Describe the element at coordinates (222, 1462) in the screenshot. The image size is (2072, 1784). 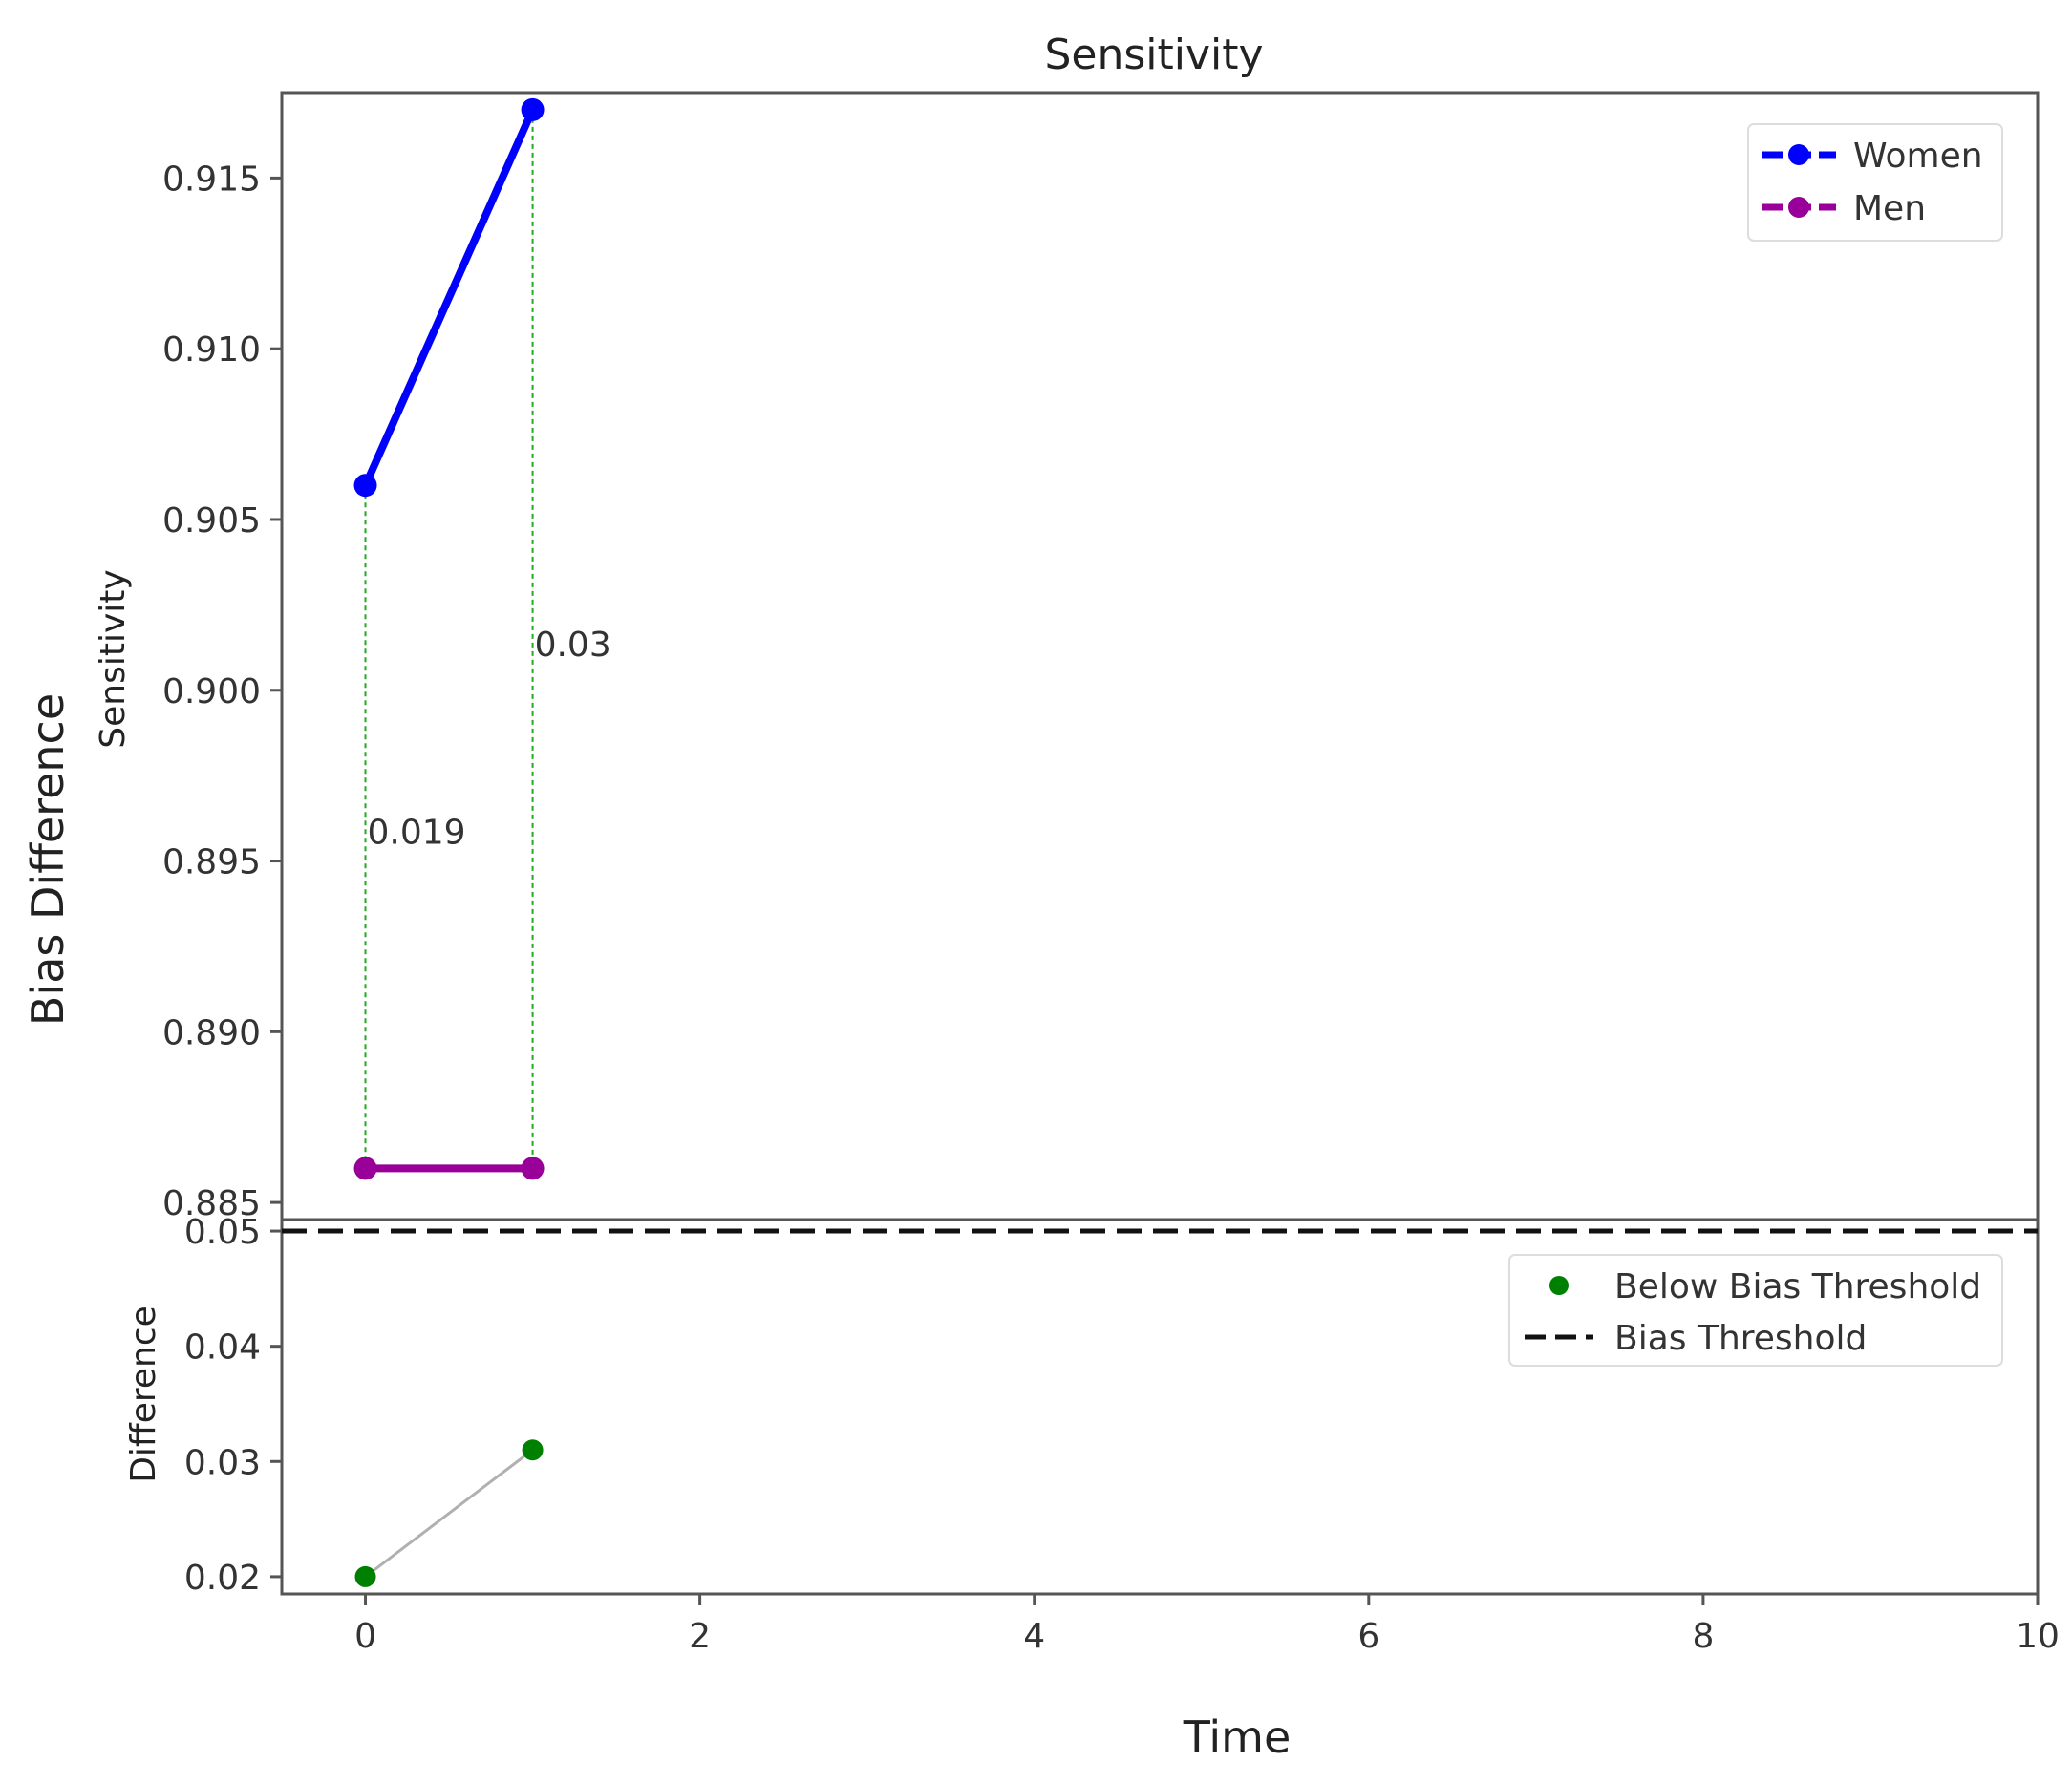
I see `bottom-y-tick-label: 0.03` at that location.